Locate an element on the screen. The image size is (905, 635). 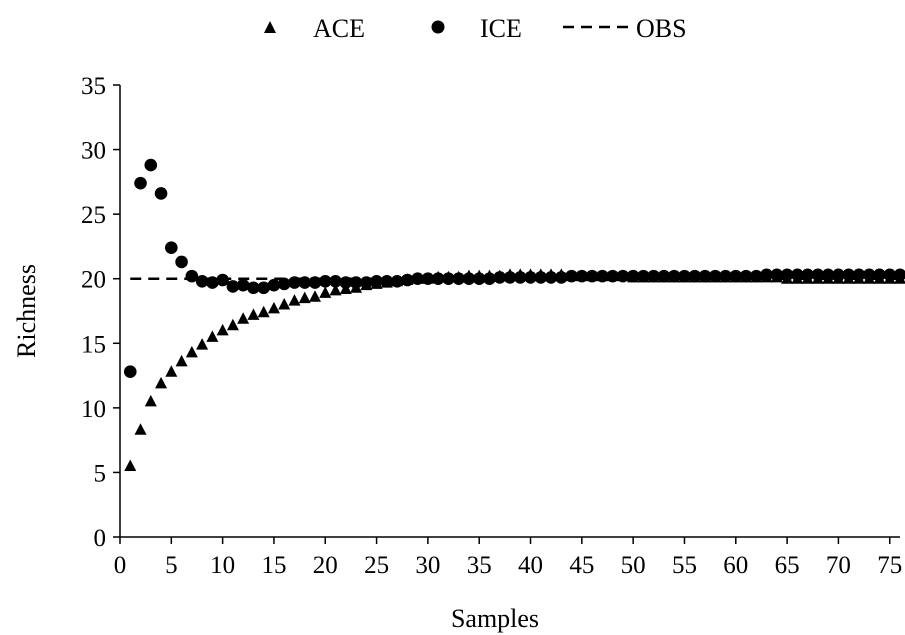
legend-ace-label: ACE is located at coordinates (339, 28).